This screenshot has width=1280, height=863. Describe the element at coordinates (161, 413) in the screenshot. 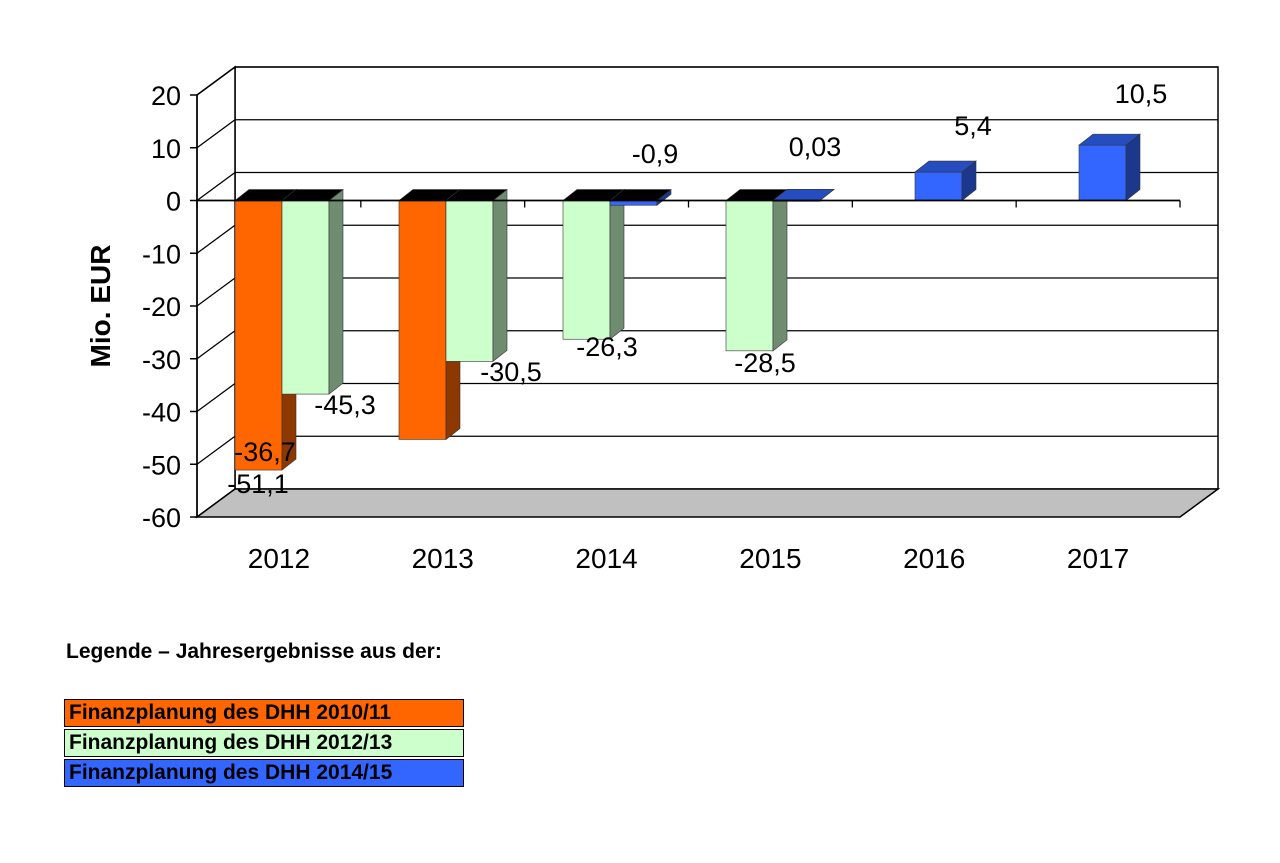

I see `y-tick-label: -40` at that location.